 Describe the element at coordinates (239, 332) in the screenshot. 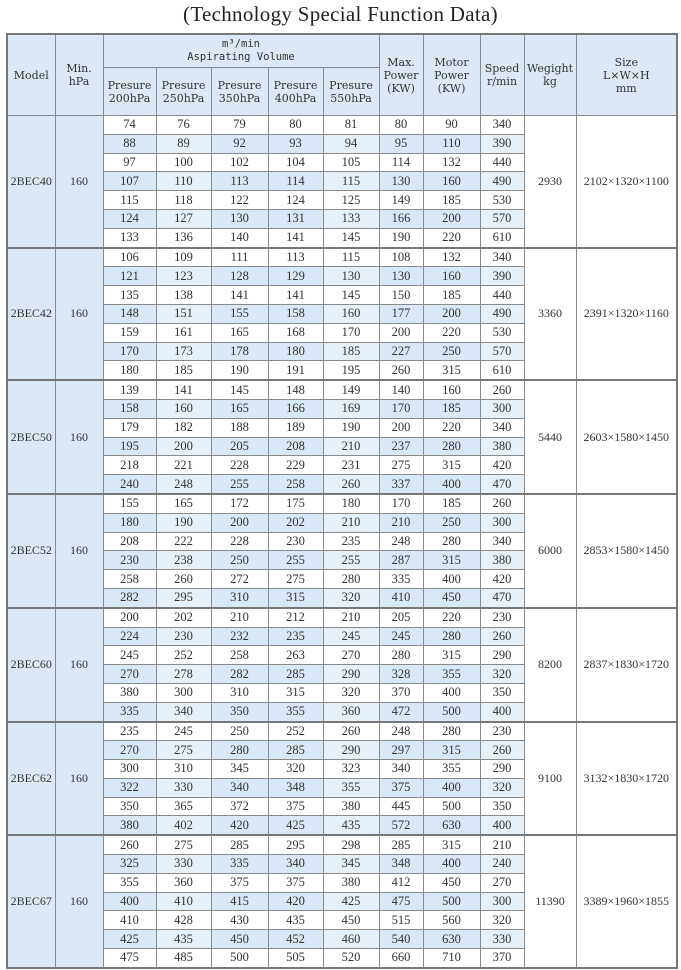

I see `volume-350-cell: 165` at that location.